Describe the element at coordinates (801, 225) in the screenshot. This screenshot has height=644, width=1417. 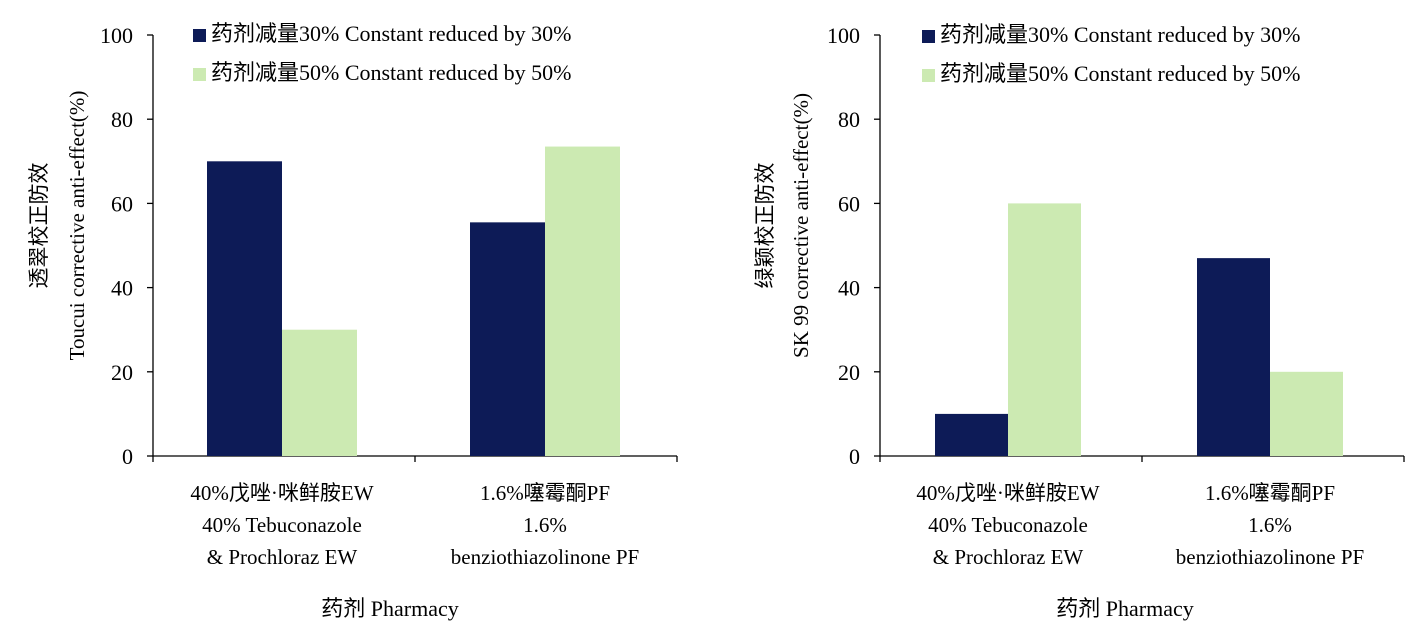
I see `y-axis-label-line-2: SK 99 corrective anti-effect(%)` at that location.